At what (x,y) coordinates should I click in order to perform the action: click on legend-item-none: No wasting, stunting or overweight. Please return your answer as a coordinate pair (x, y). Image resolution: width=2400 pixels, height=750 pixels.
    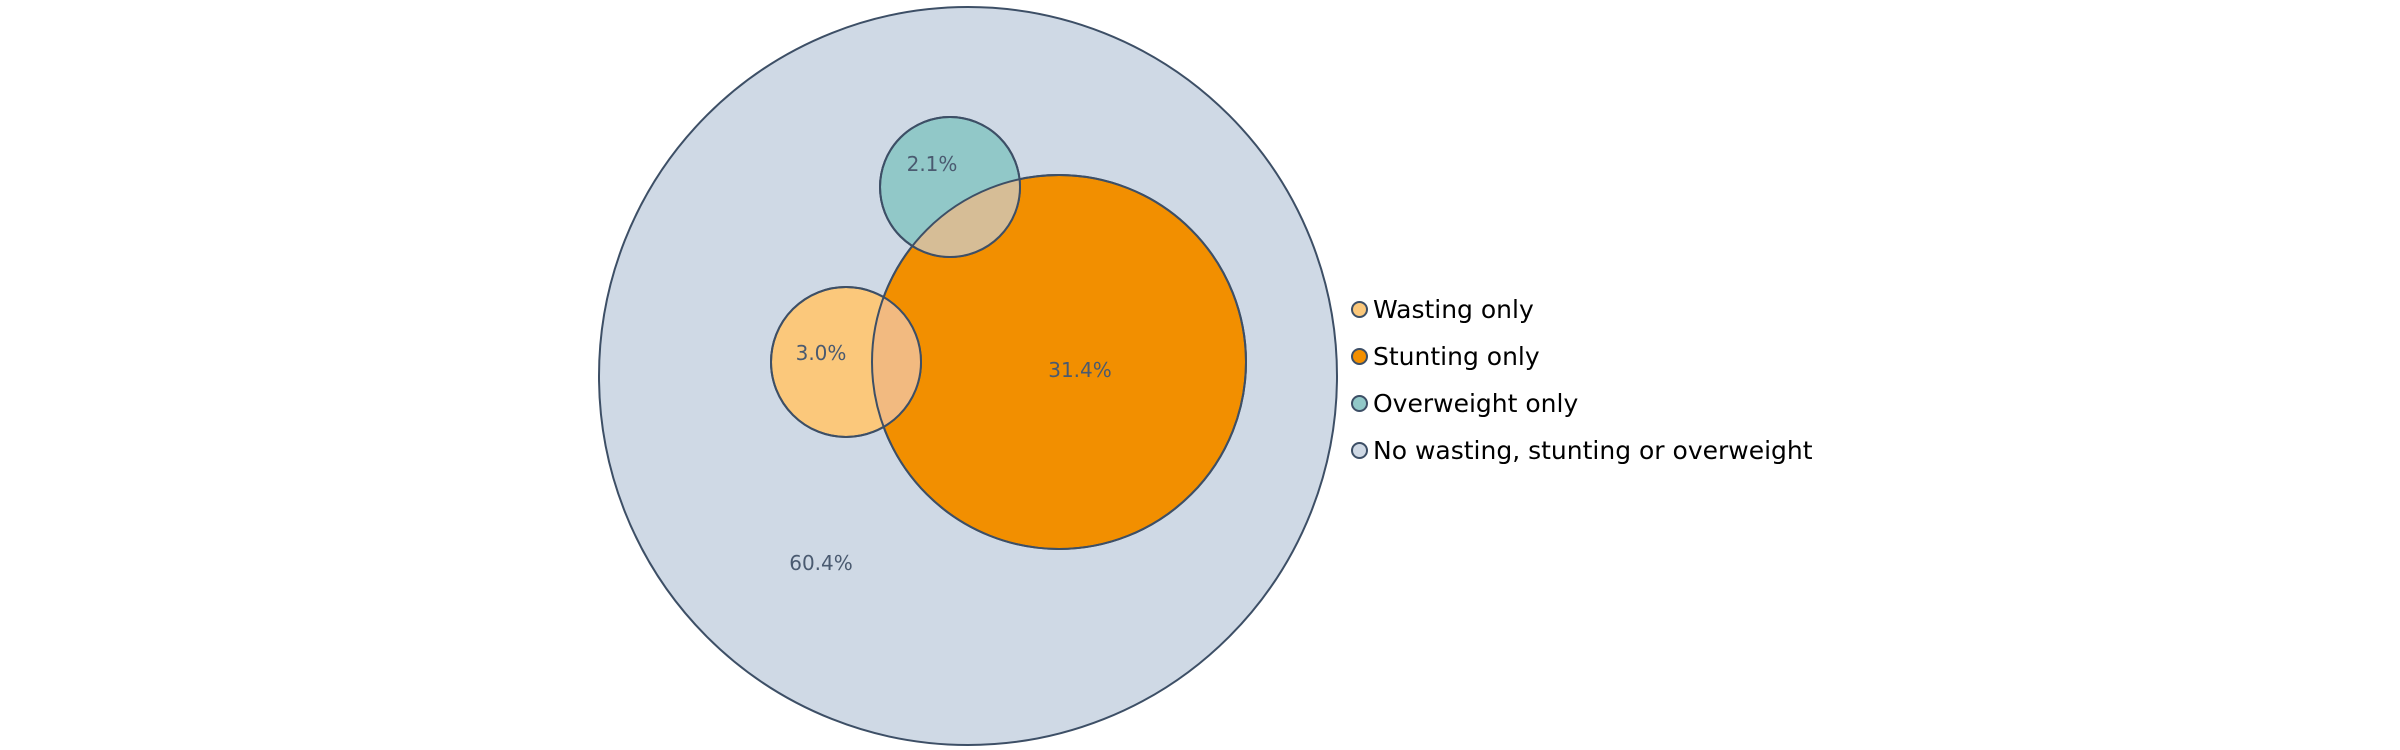
    Looking at the image, I should click on (1582, 450).